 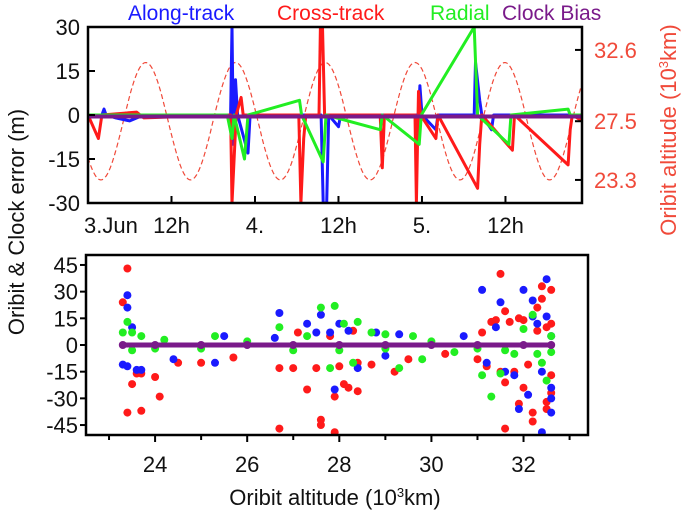 I want to click on right-tick-label: 23.3, so click(x=615, y=180).